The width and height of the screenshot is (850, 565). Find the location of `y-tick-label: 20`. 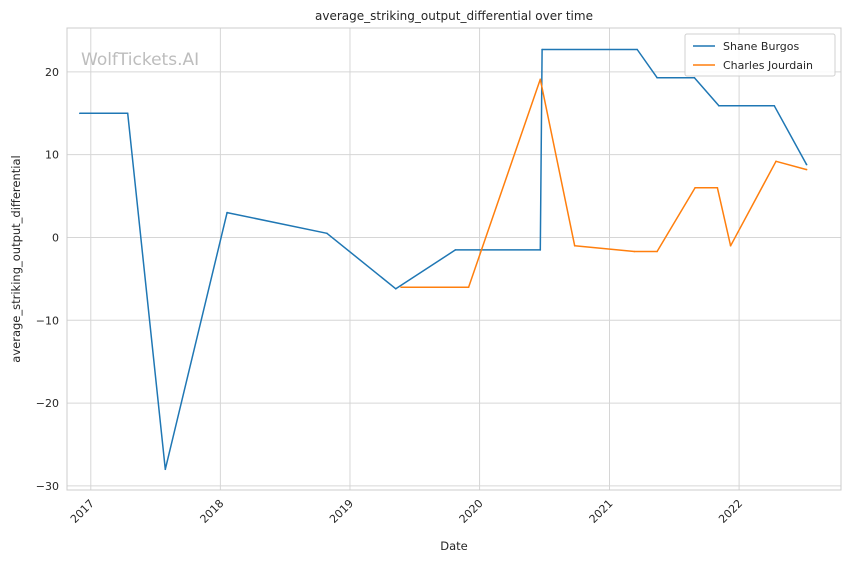

y-tick-label: 20 is located at coordinates (52, 72).